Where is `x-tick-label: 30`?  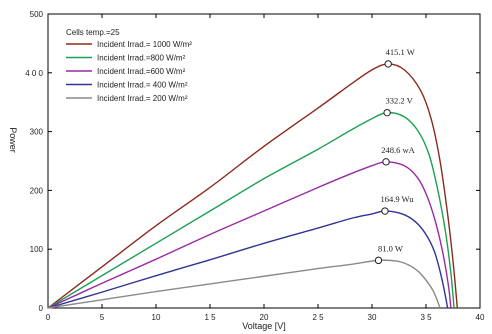 x-tick-label: 30 is located at coordinates (372, 317).